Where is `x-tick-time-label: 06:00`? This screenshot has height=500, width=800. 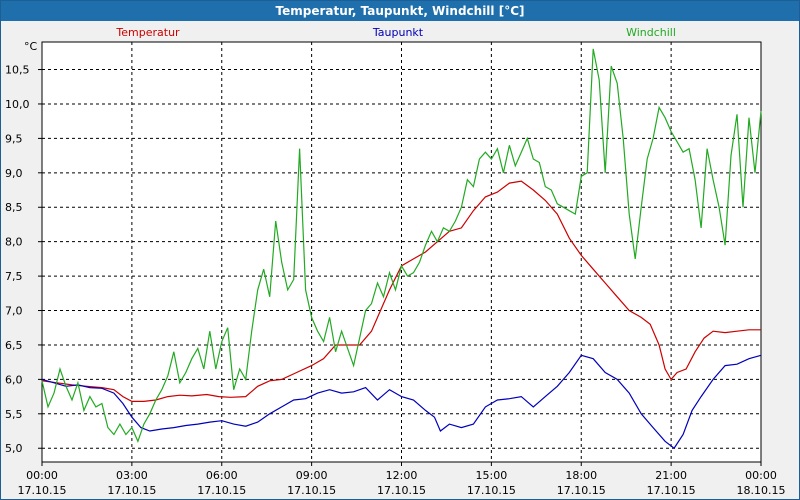
x-tick-time-label: 06:00 is located at coordinates (222, 475).